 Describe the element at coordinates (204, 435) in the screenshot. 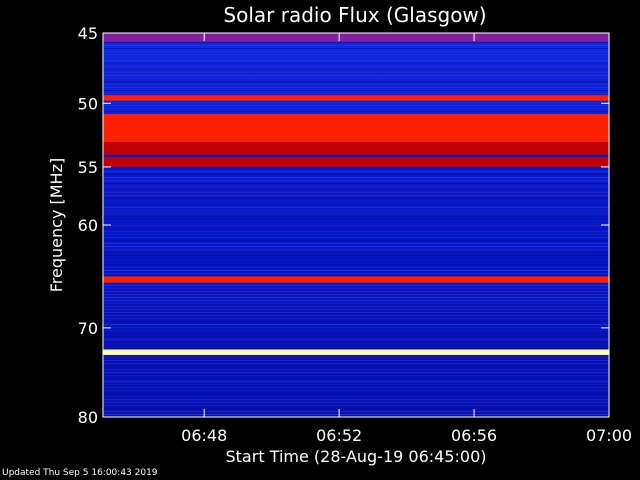

I see `x-tick-label: 06:48` at that location.